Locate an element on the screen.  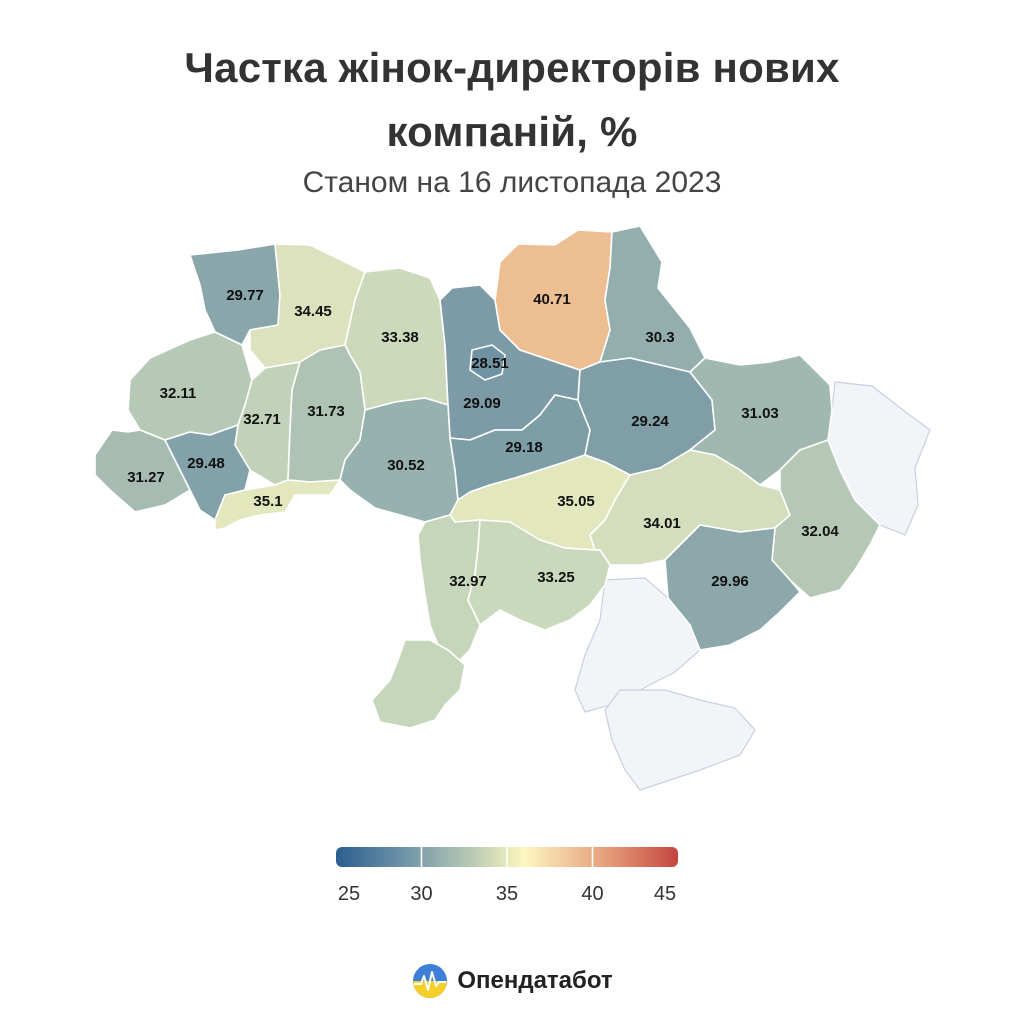
legend-tick-40: 40 is located at coordinates (592, 894).